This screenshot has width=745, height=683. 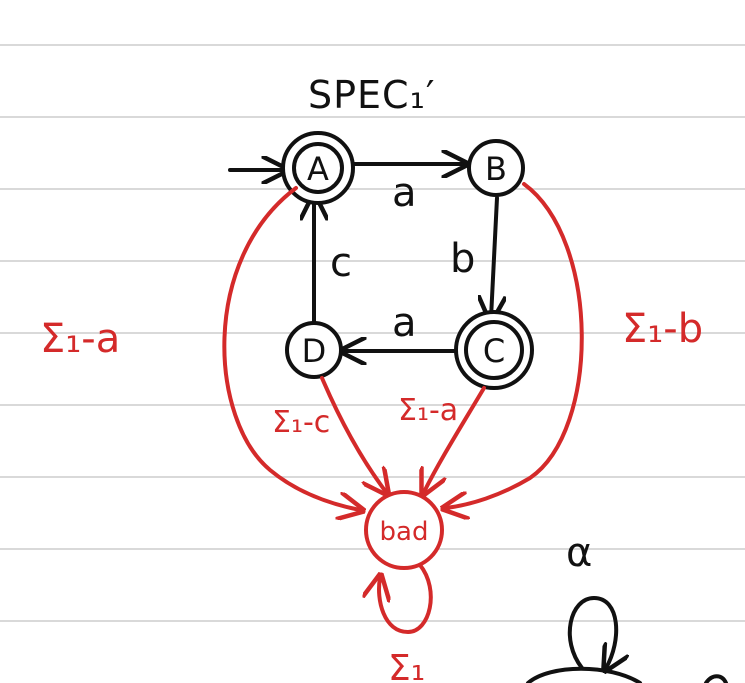 I want to click on state-c-label: C, so click(x=494, y=351).